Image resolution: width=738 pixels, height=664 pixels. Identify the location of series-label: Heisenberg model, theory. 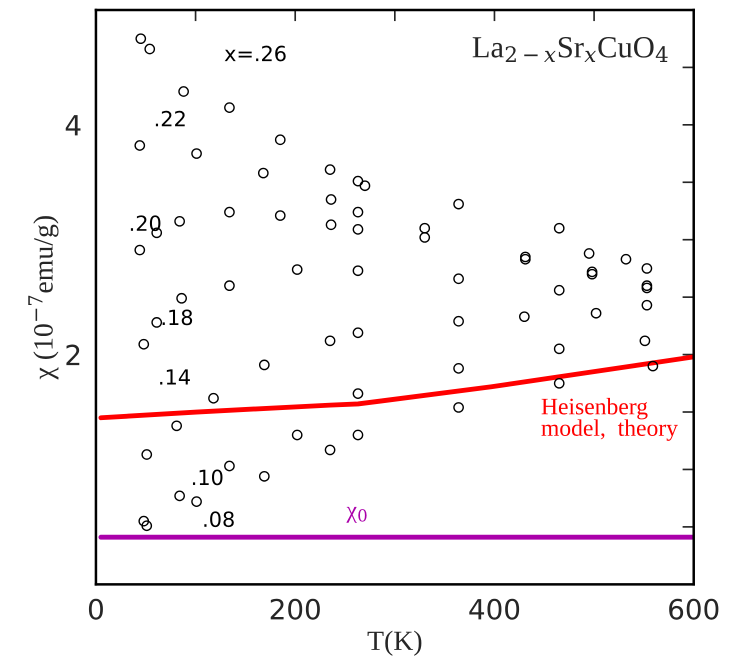
(609, 419).